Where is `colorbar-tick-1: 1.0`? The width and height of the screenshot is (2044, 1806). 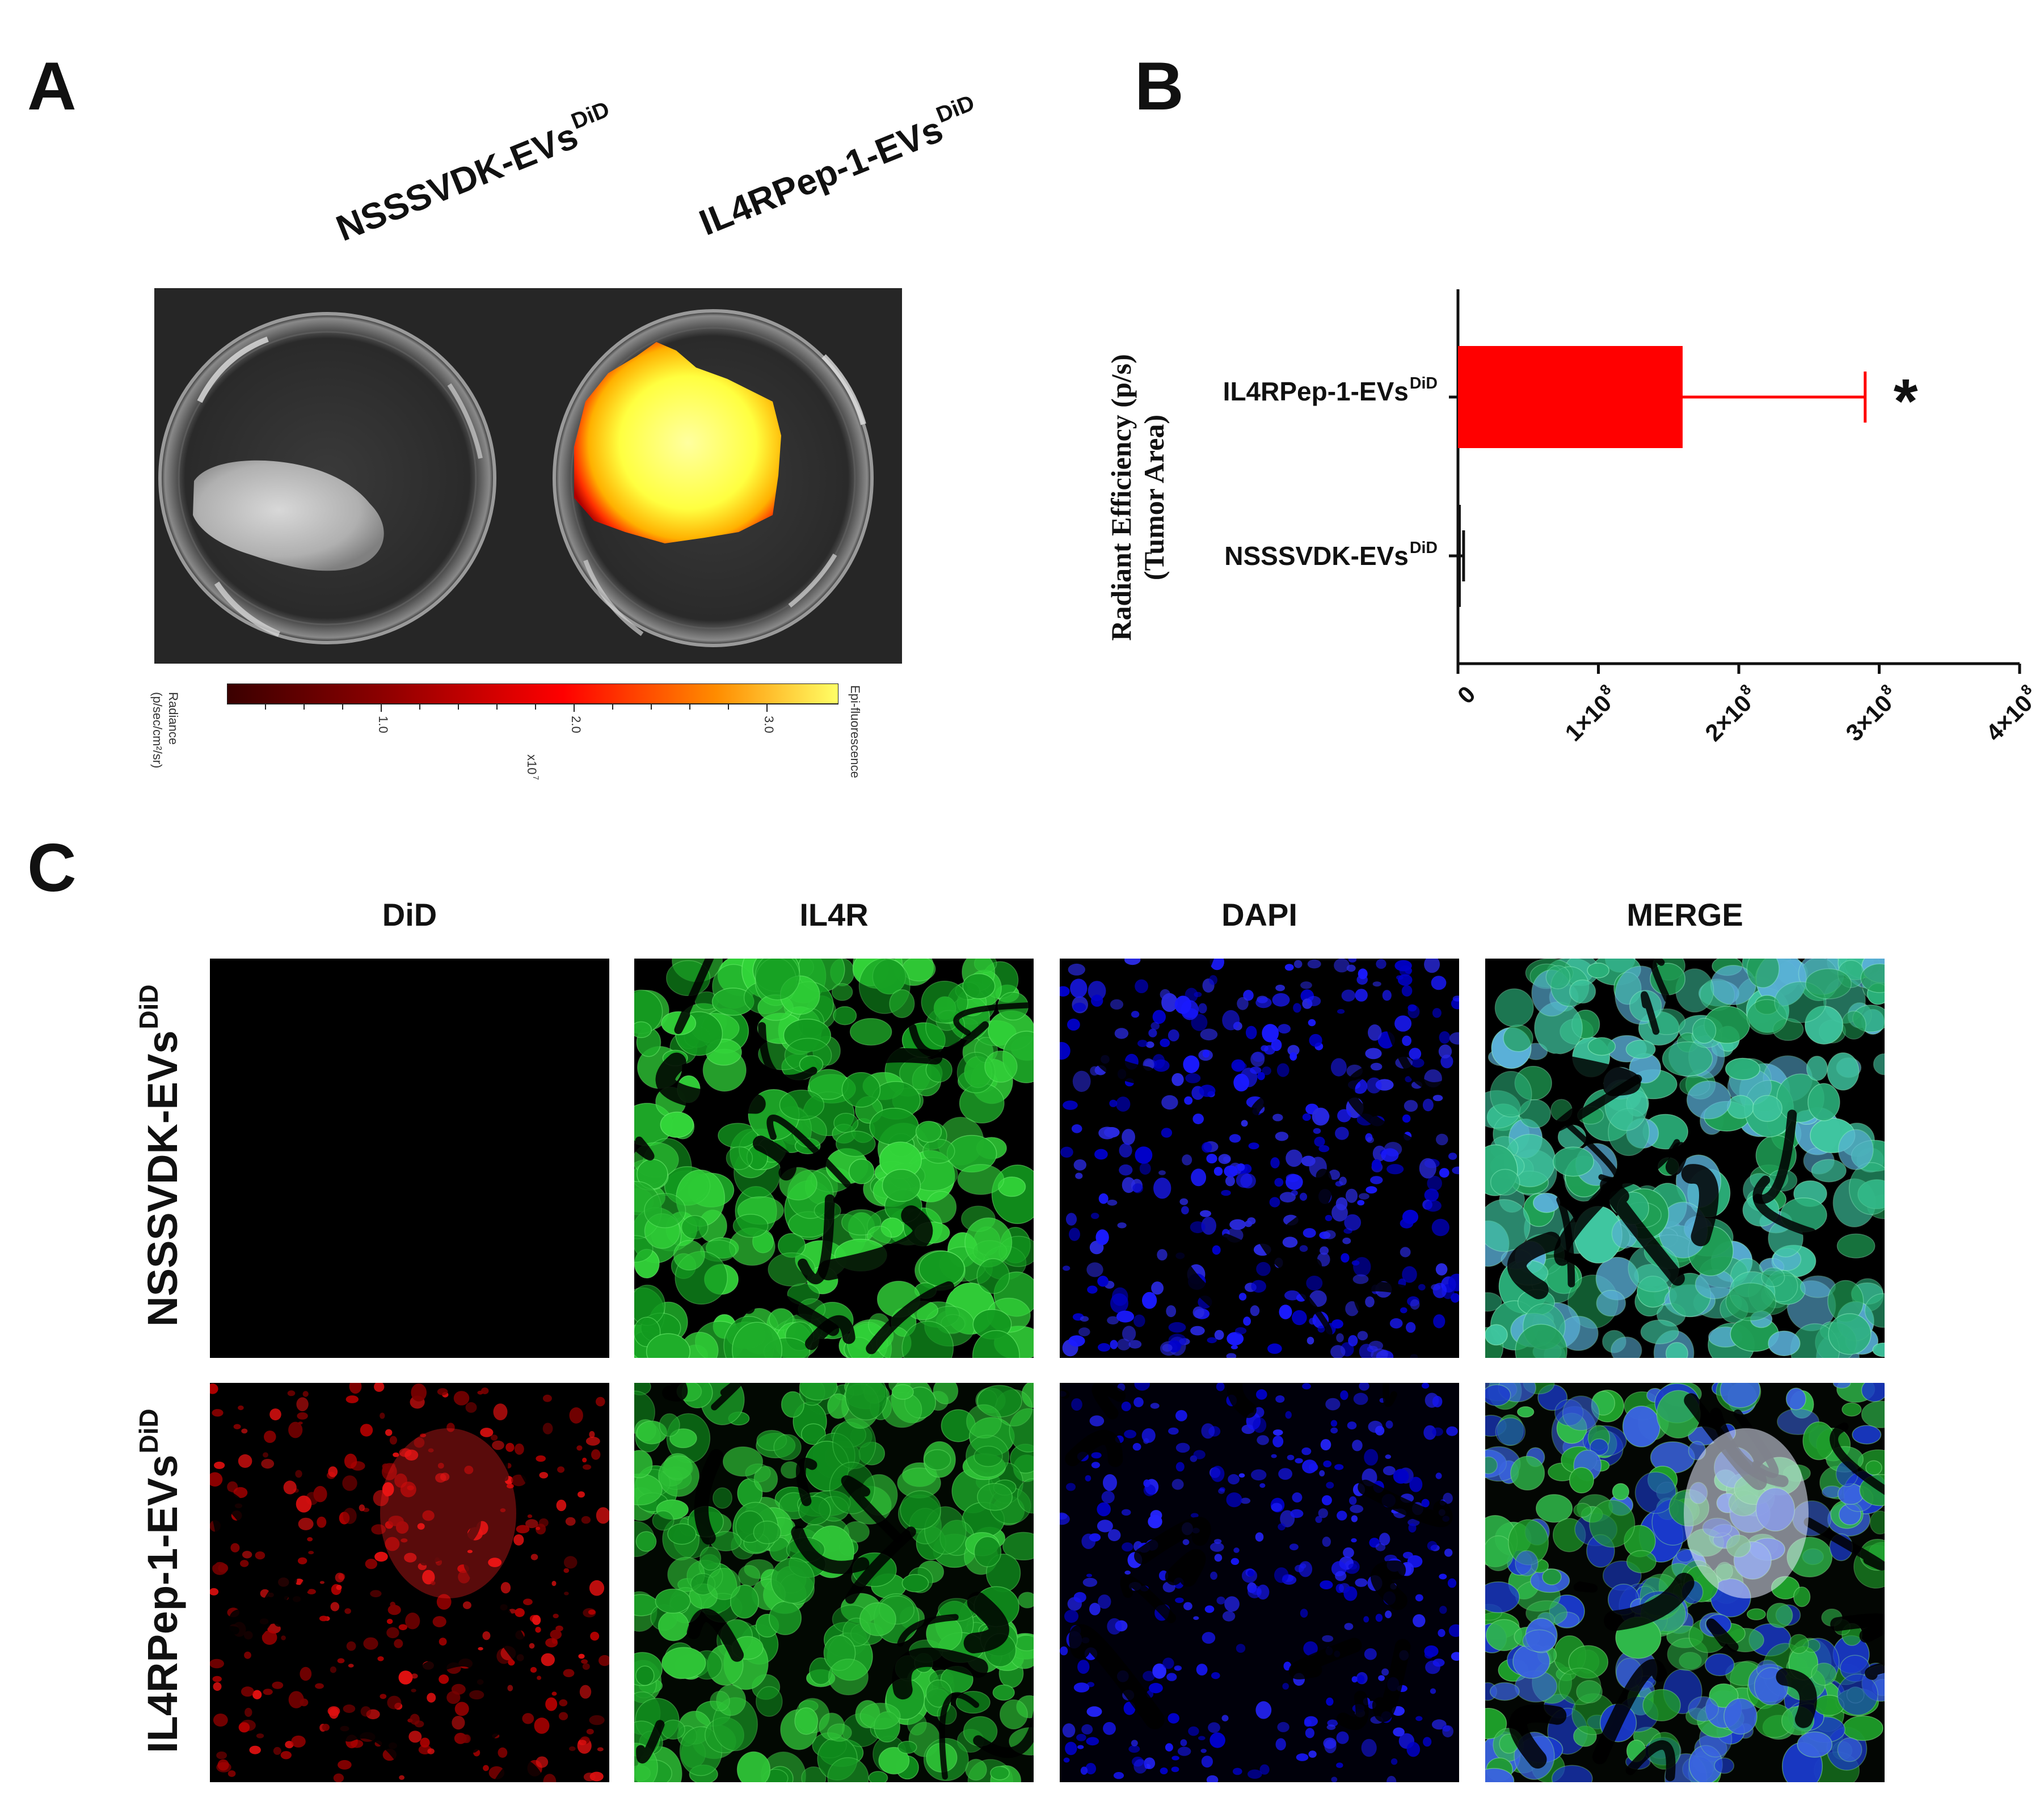 colorbar-tick-1: 1.0 is located at coordinates (383, 724).